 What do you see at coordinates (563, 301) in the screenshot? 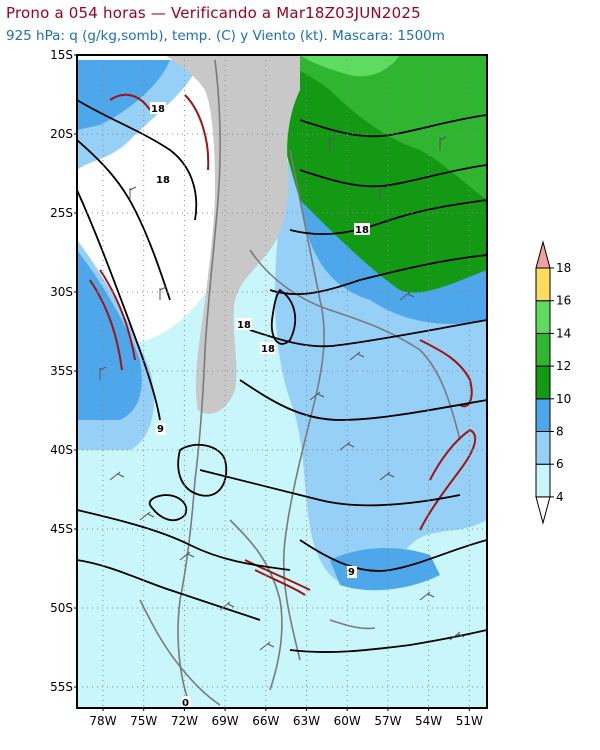
I see `colorbar-label: 16` at bounding box center [563, 301].